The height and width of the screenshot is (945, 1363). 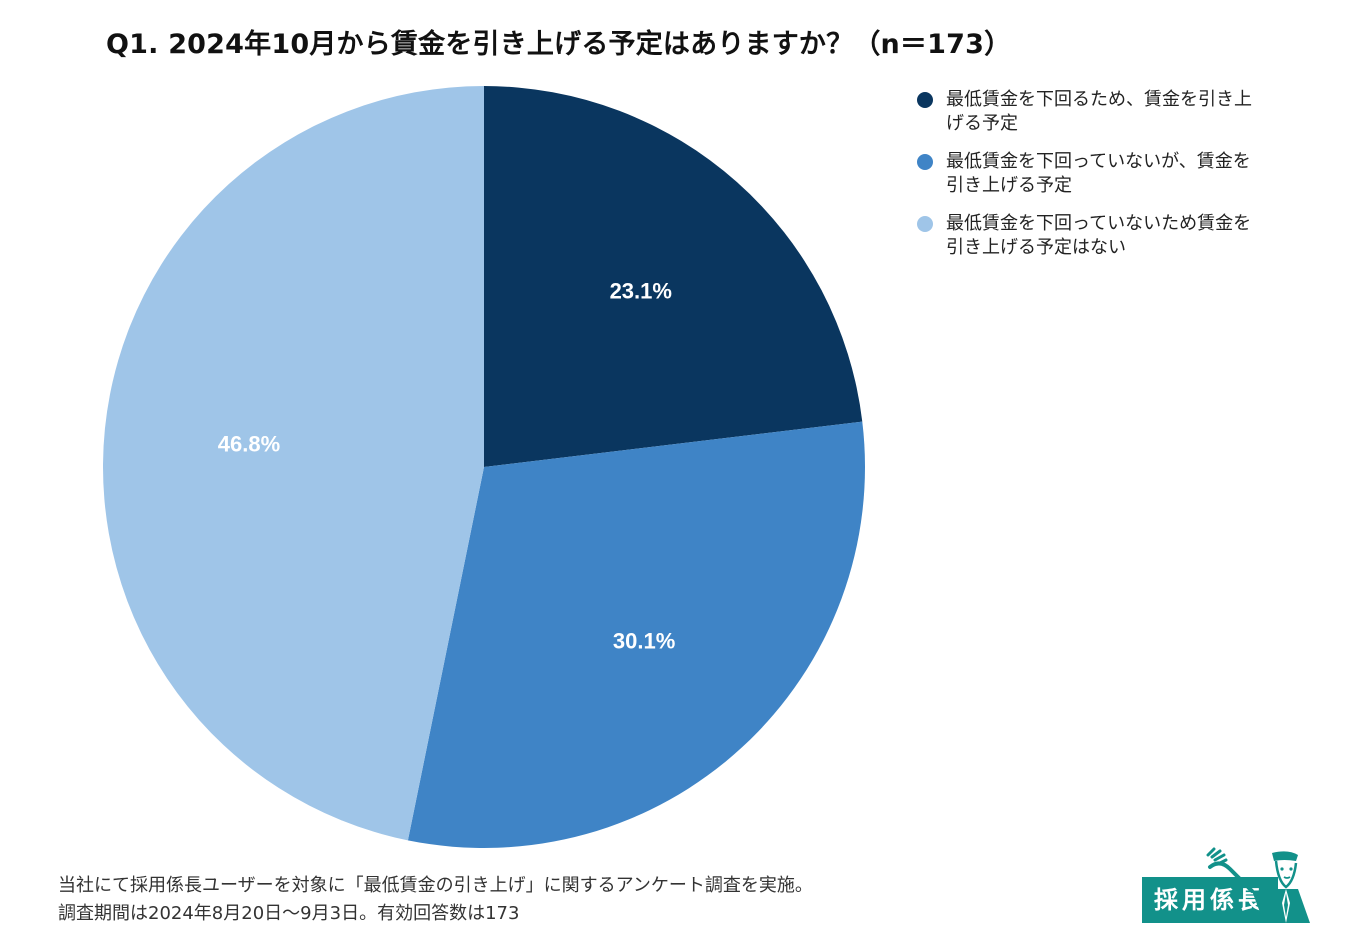 I want to click on brand-logo: 採用係長, so click(x=1230, y=887).